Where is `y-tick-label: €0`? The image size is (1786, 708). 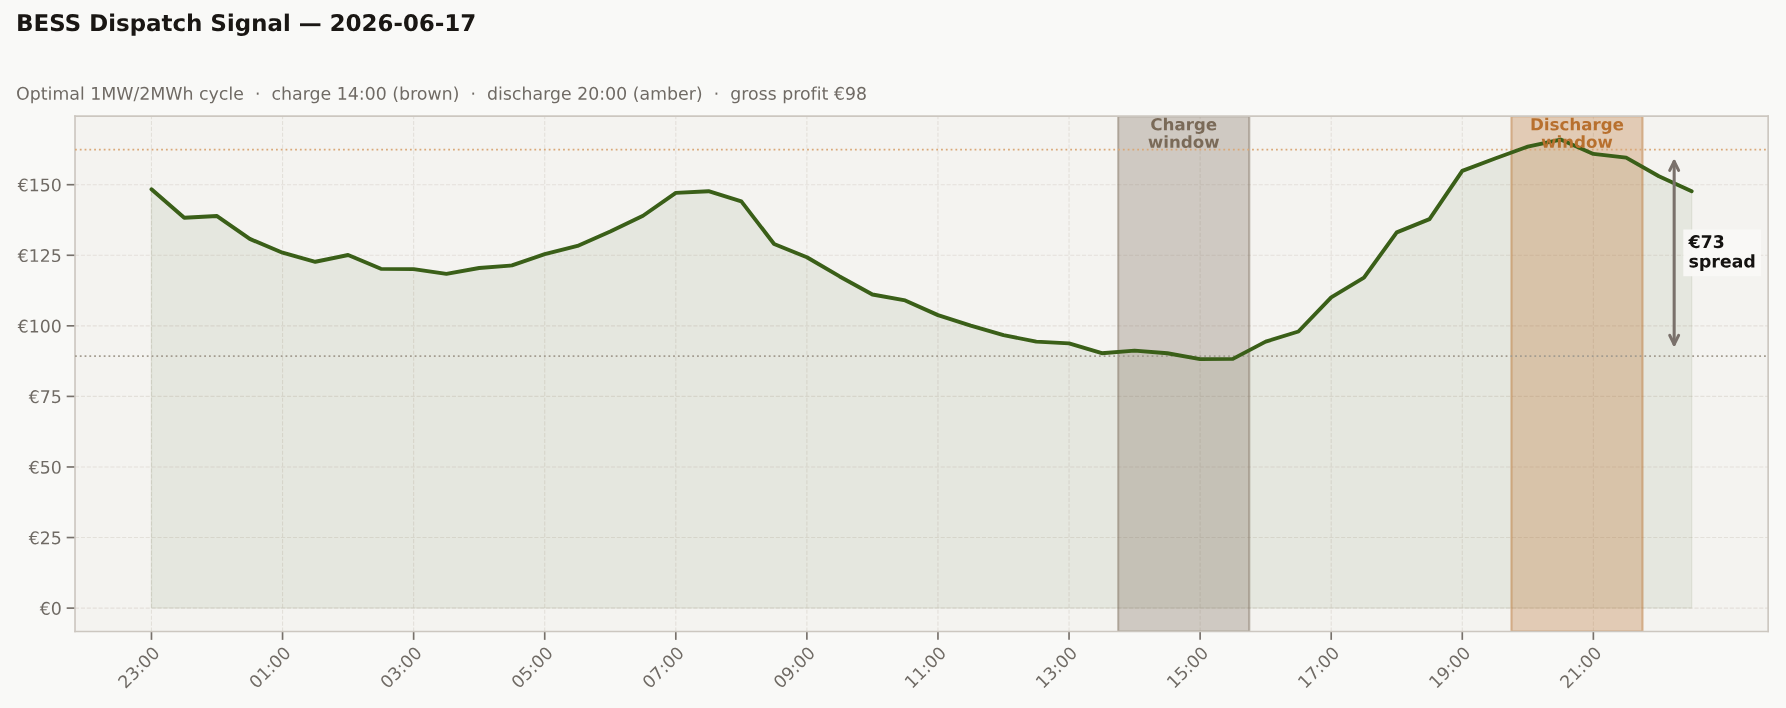
y-tick-label: €0 is located at coordinates (50, 608).